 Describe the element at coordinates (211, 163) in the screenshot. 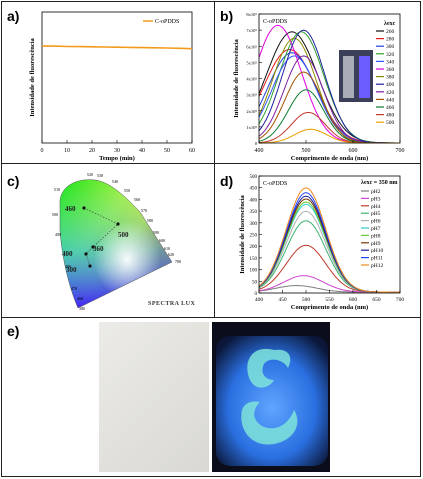

I see `divider-row1` at that location.